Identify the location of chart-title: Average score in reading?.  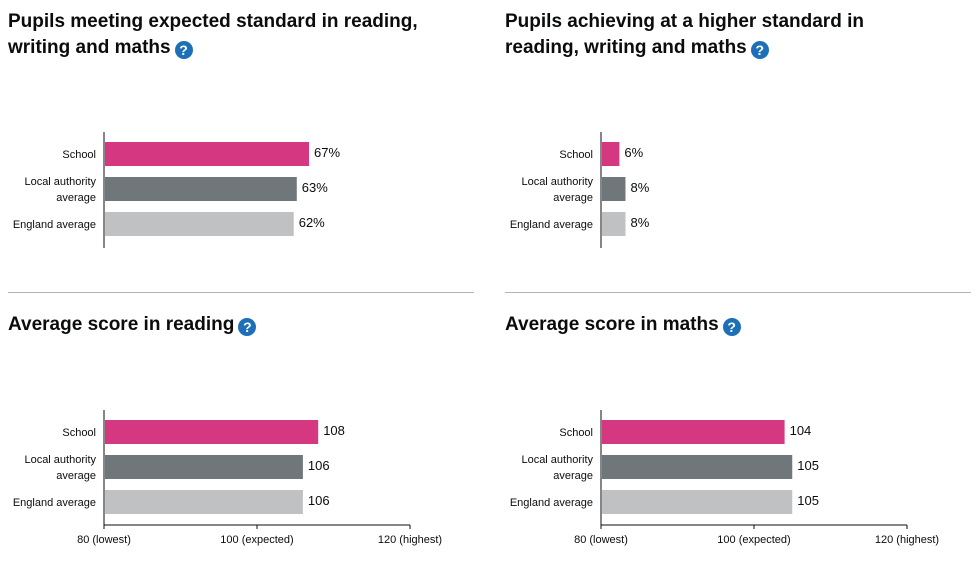
(241, 325).